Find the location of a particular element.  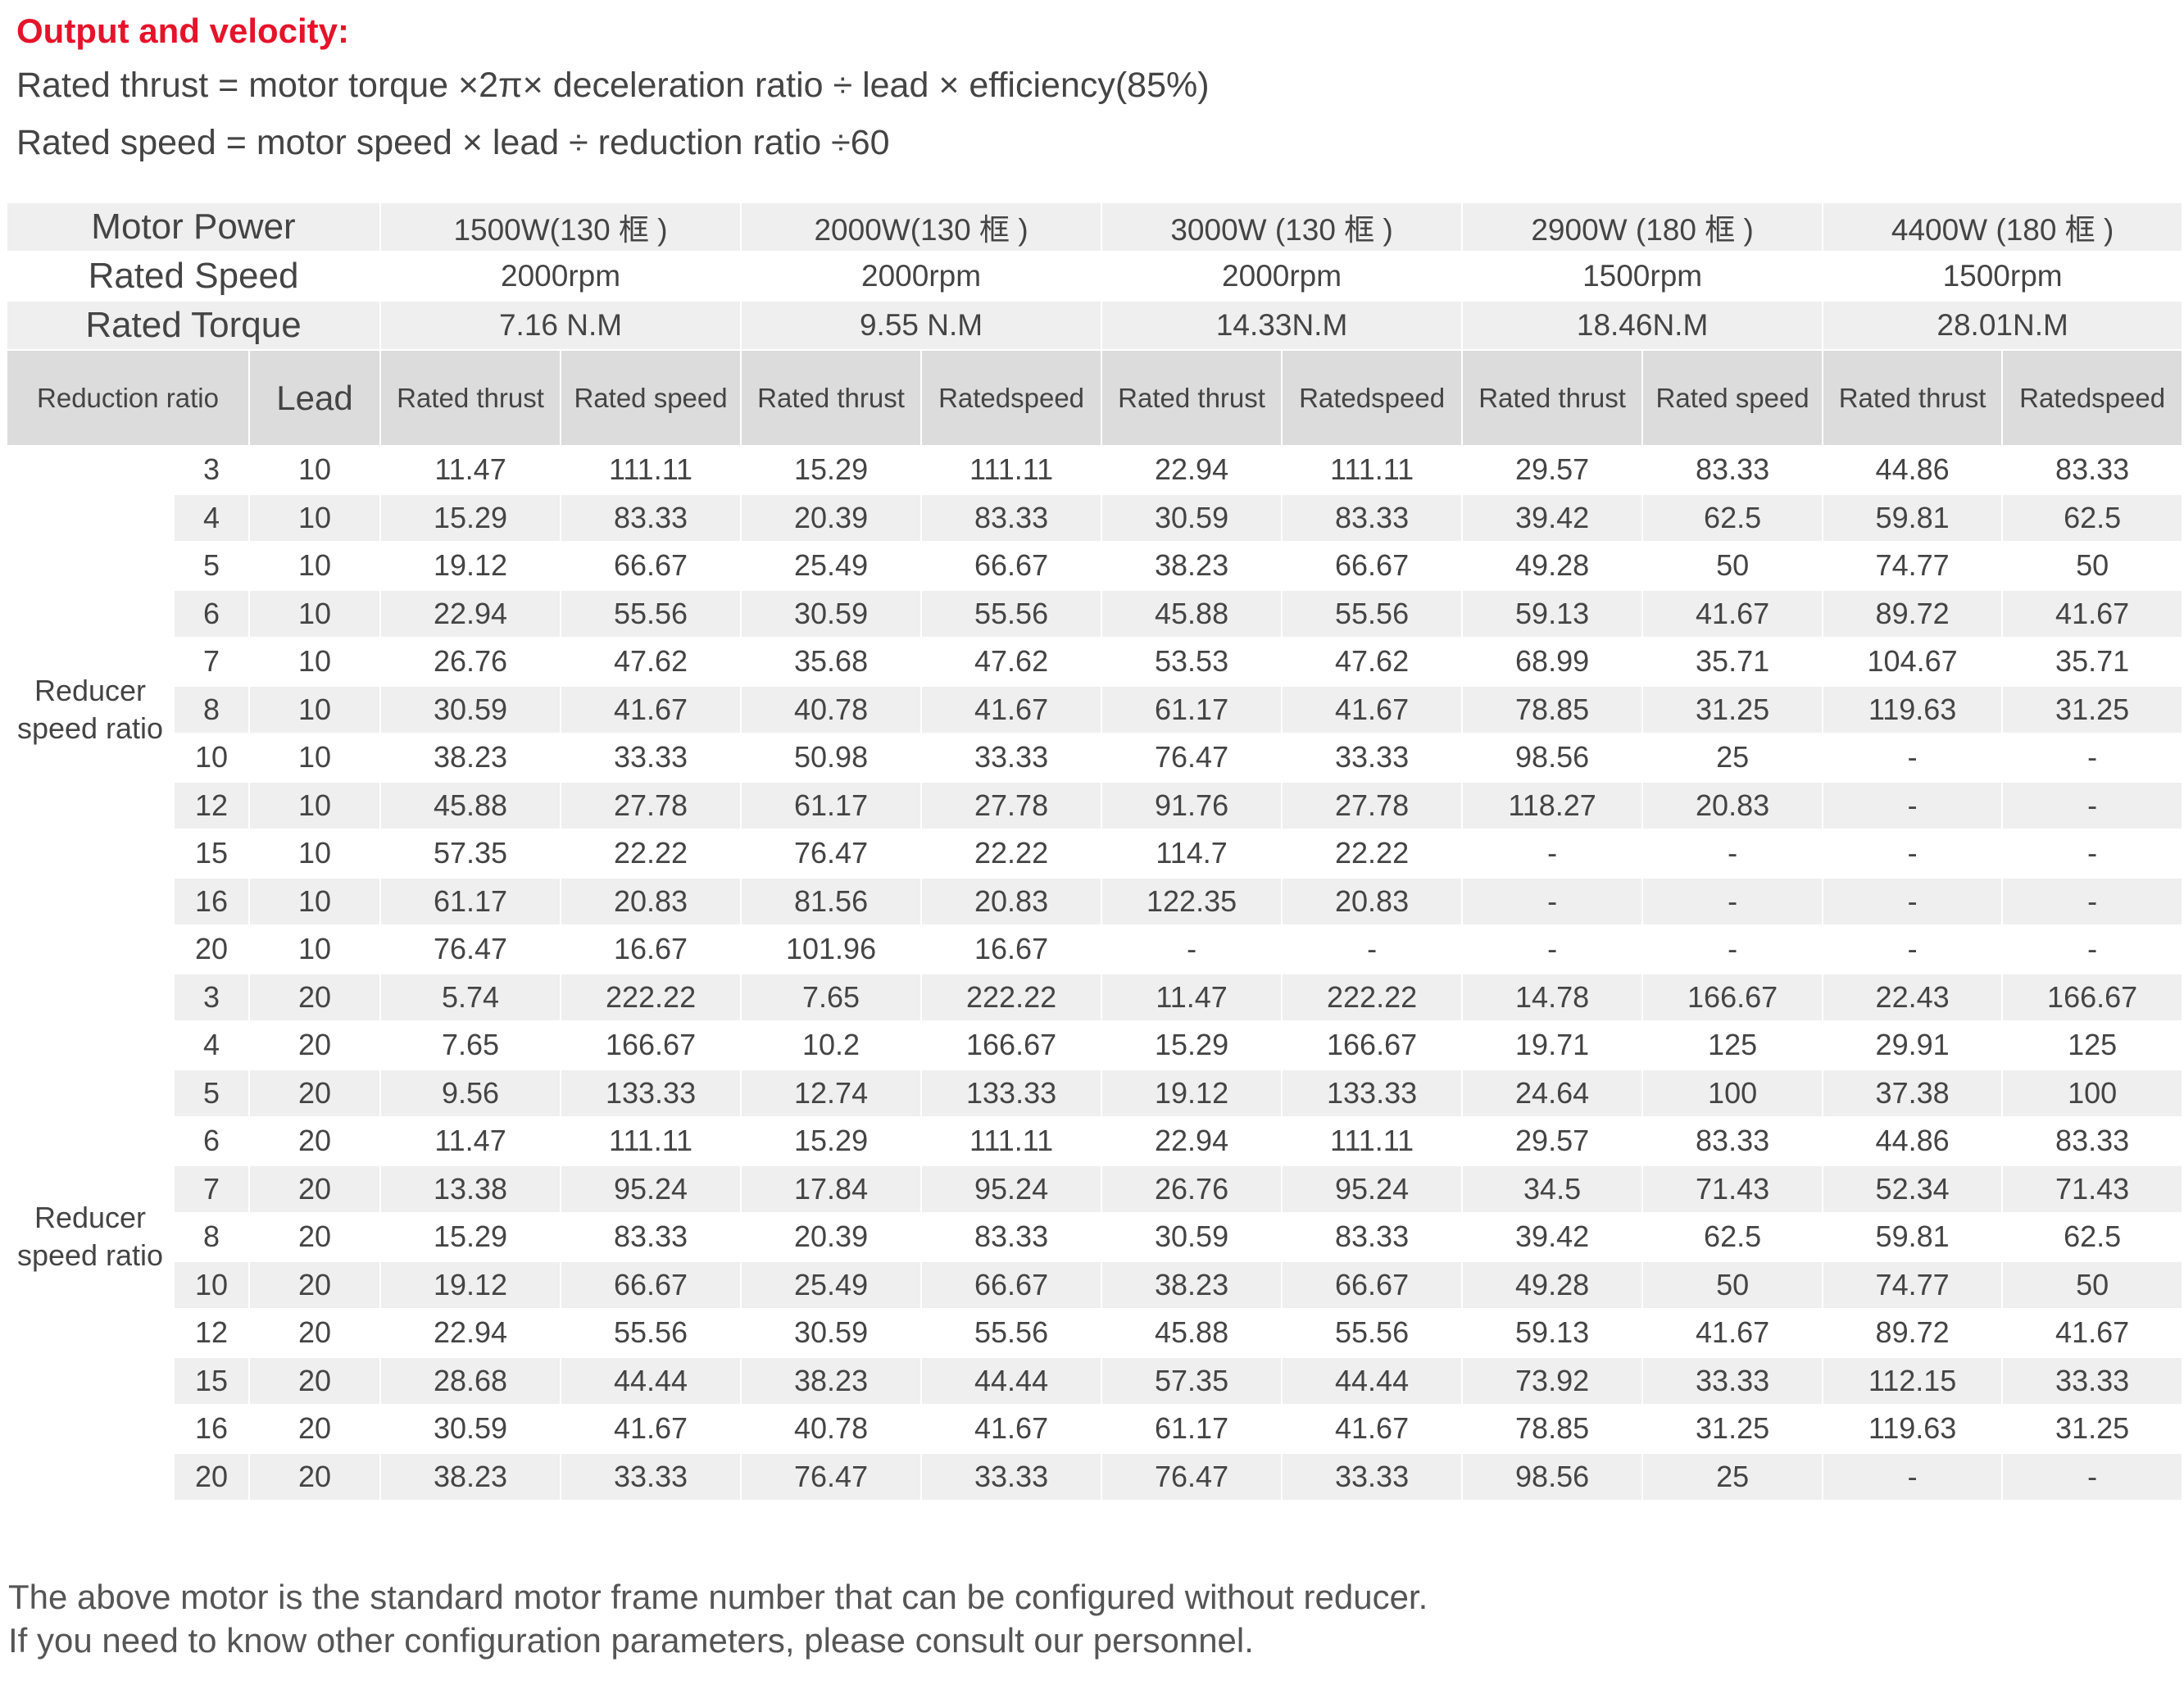

rated-thrust-cell: 74.77 is located at coordinates (1913, 566).